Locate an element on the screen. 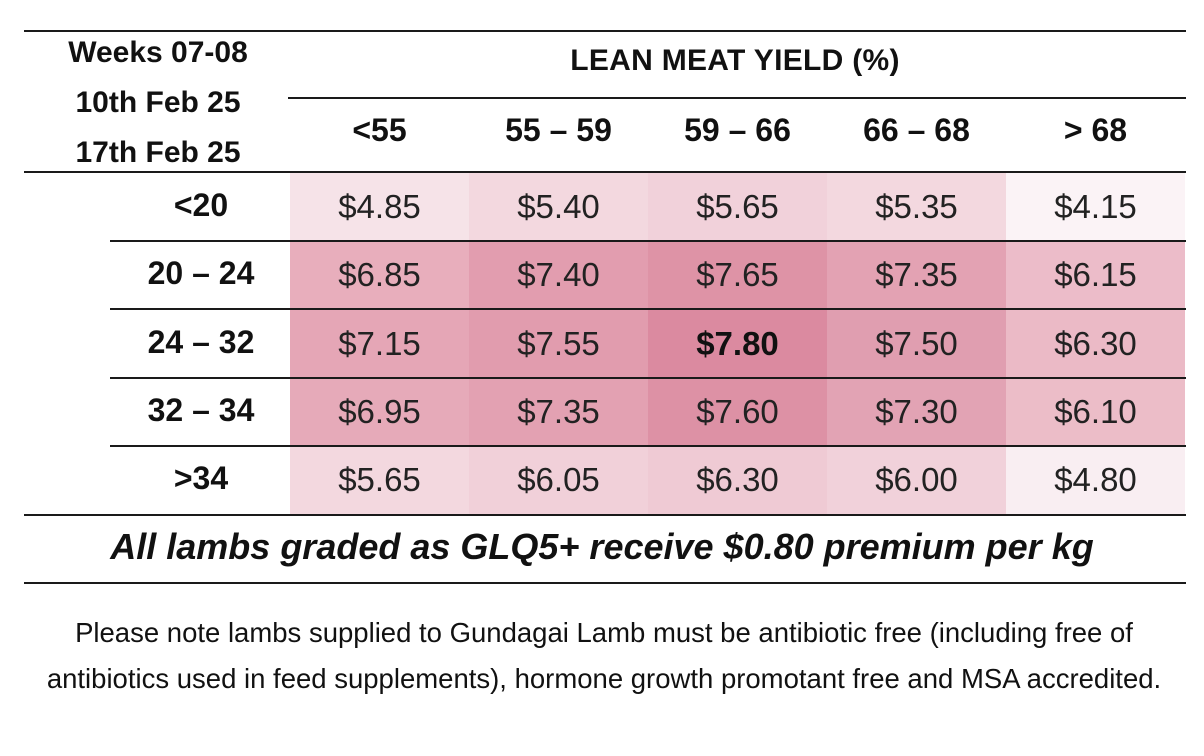 The height and width of the screenshot is (756, 1204). period-date-2: 17th Feb 25 is located at coordinates (158, 152).